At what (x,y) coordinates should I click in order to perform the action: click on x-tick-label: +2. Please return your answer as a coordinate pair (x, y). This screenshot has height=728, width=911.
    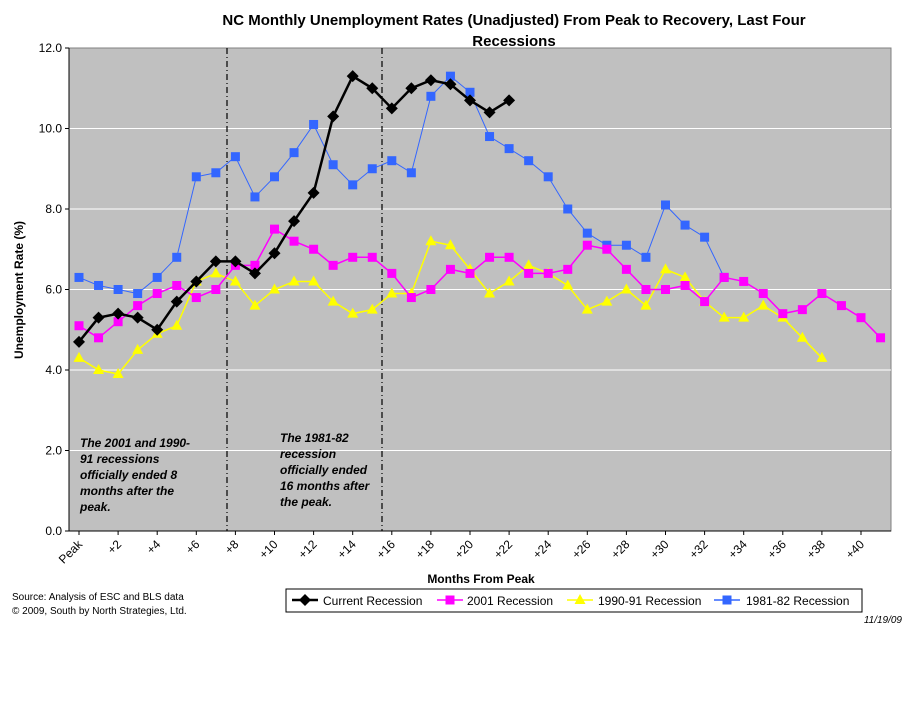
    Looking at the image, I should click on (115, 547).